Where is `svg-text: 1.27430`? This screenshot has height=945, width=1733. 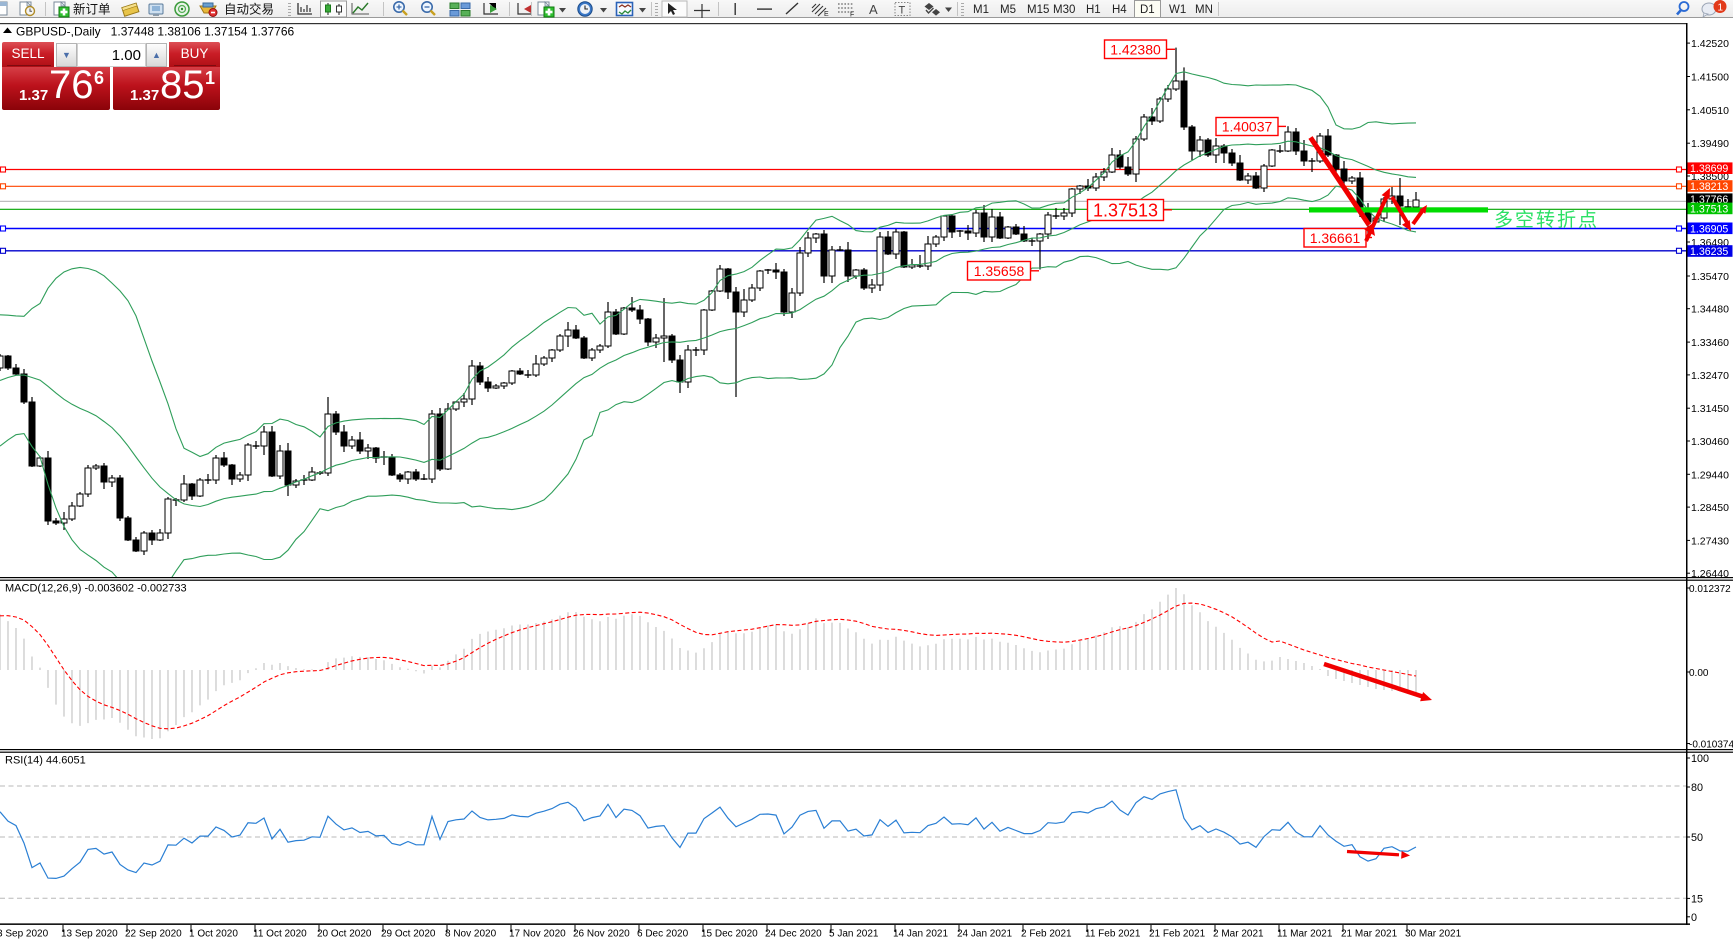
svg-text: 1.27430 is located at coordinates (1710, 541).